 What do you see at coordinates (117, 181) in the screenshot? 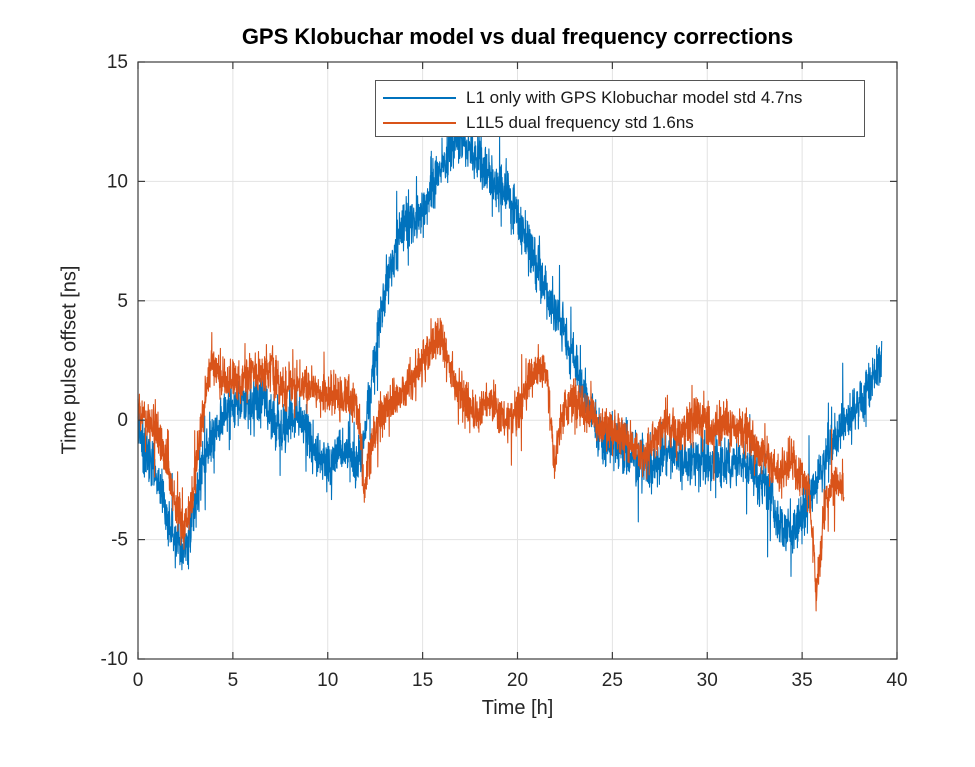
I see `y-tick-label: 10` at bounding box center [117, 181].